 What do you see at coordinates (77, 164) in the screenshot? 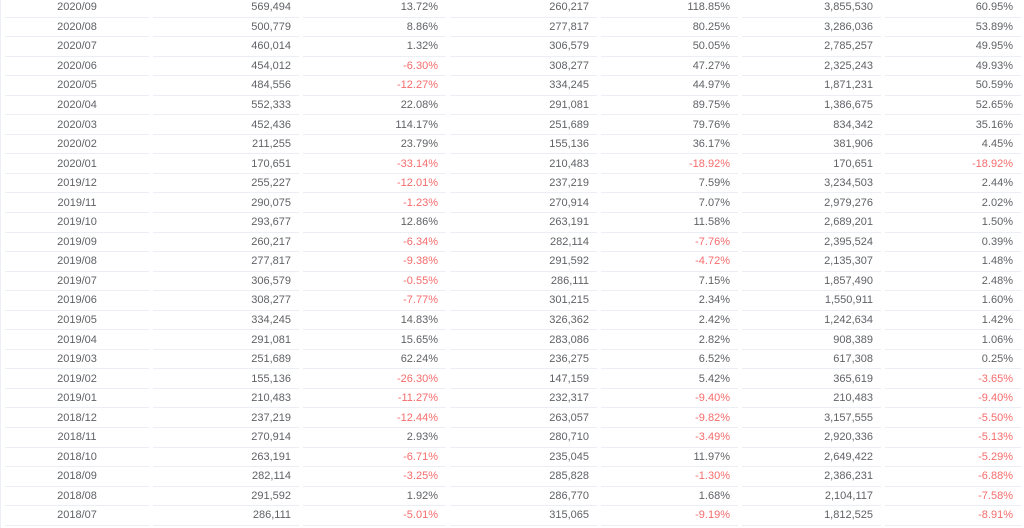
I see `date-cell: 2020/01` at bounding box center [77, 164].